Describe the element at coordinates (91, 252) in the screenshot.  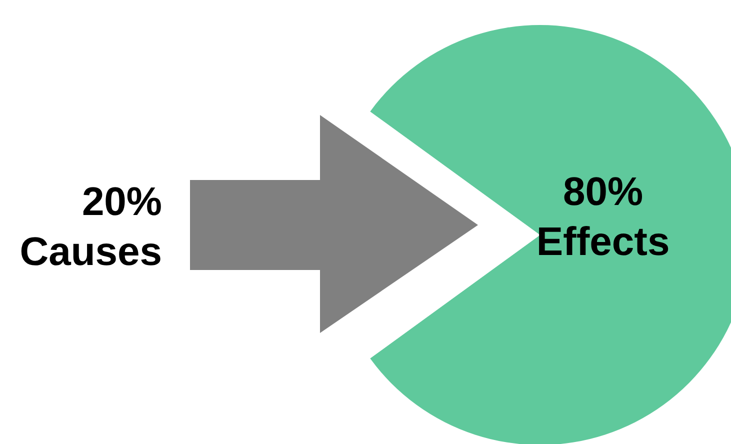
I see `slice-label: Causes` at that location.